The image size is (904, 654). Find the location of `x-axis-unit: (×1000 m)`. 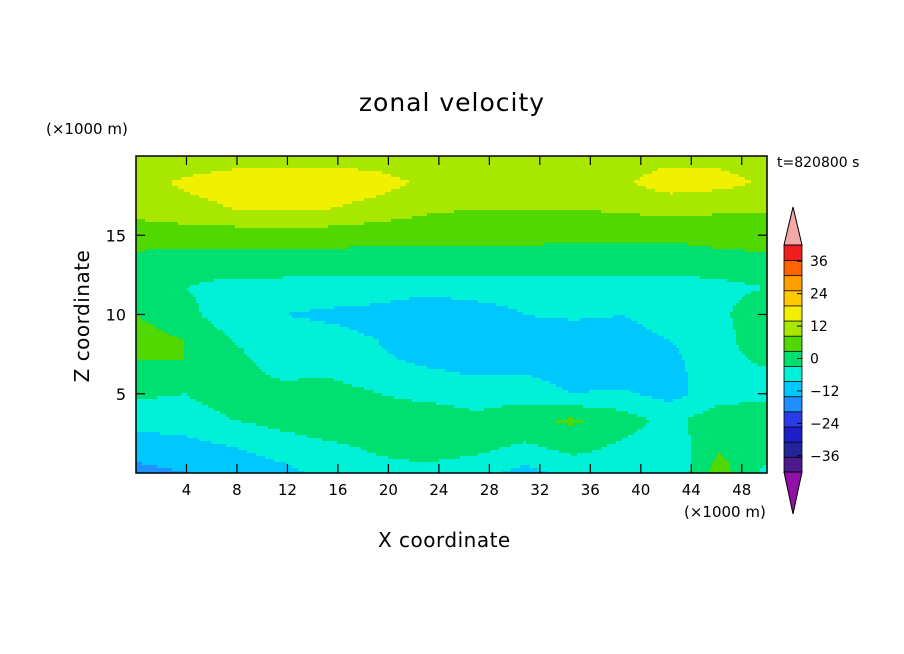

x-axis-unit: (×1000 m) is located at coordinates (725, 512).